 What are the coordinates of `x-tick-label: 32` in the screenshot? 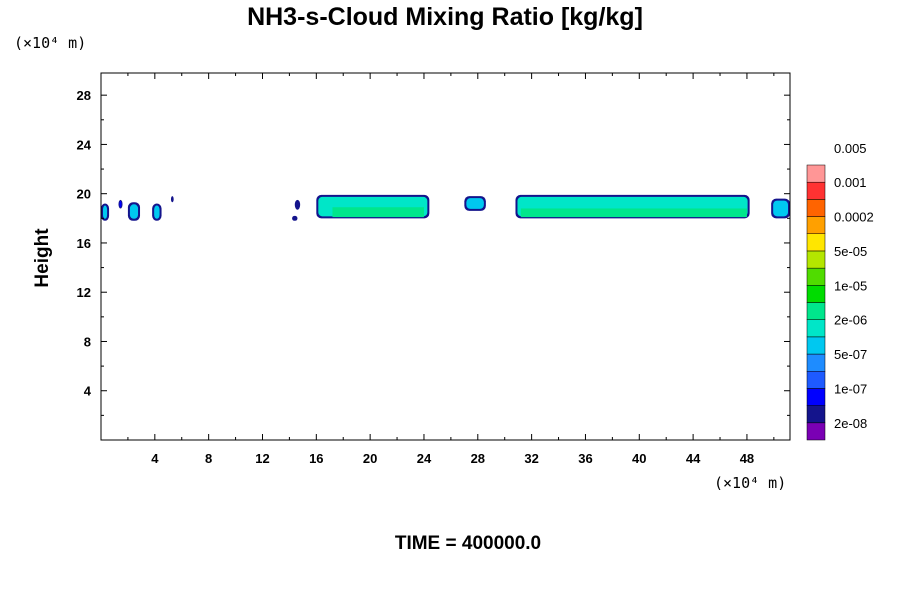 It's located at (531, 458).